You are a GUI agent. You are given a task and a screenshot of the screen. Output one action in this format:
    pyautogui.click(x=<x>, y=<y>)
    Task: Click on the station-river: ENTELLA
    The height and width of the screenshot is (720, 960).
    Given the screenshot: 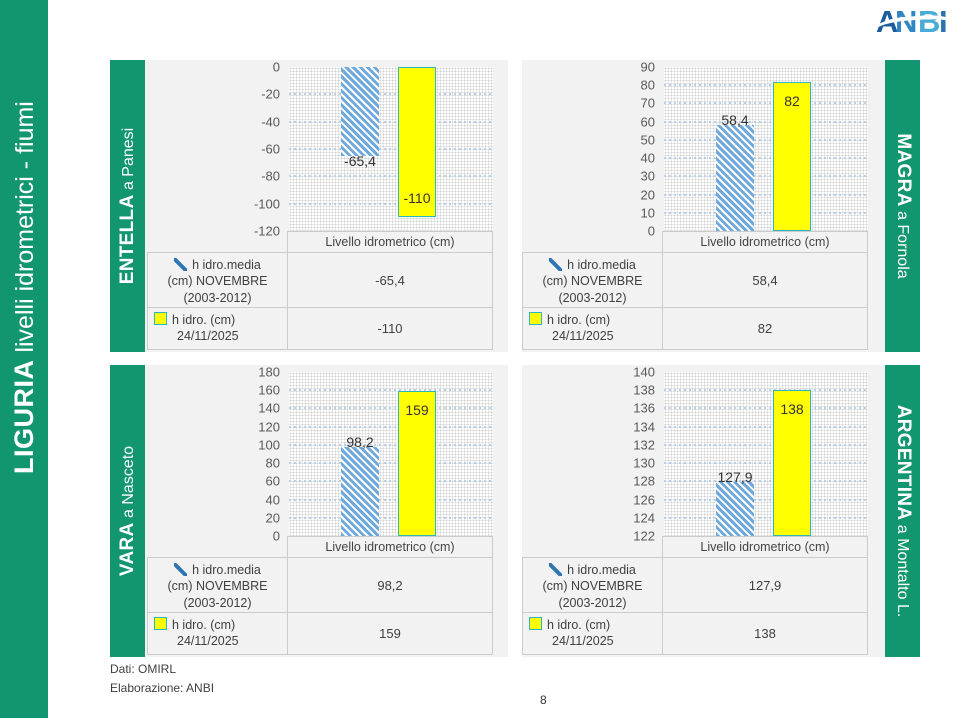 What is the action you would take?
    pyautogui.click(x=127, y=239)
    